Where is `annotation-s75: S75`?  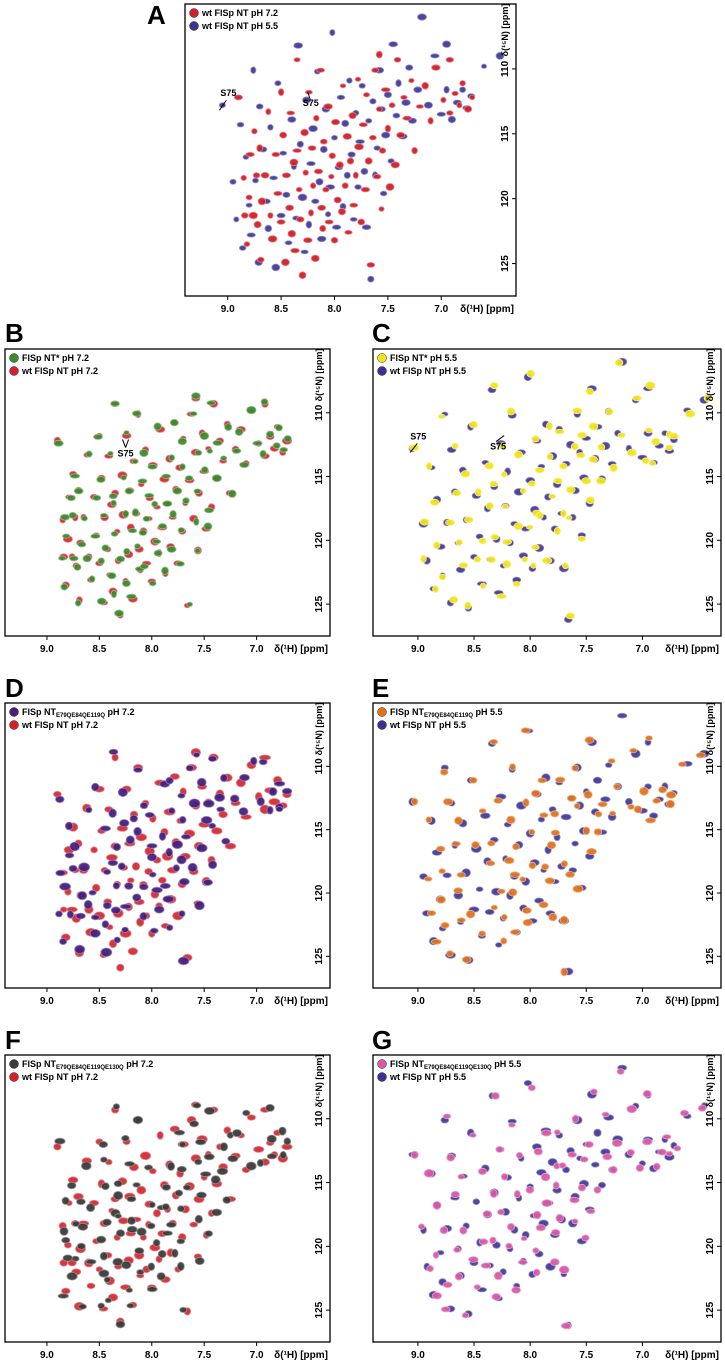 annotation-s75: S75 is located at coordinates (418, 436).